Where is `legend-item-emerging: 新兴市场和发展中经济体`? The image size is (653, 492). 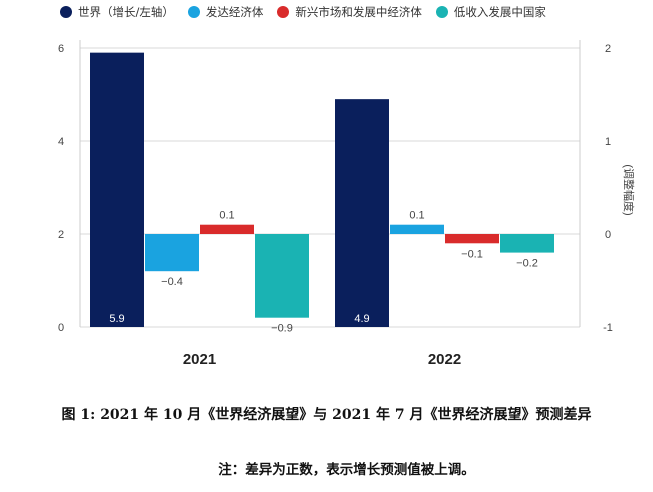 legend-item-emerging: 新兴市场和发展中经济体 is located at coordinates (349, 12).